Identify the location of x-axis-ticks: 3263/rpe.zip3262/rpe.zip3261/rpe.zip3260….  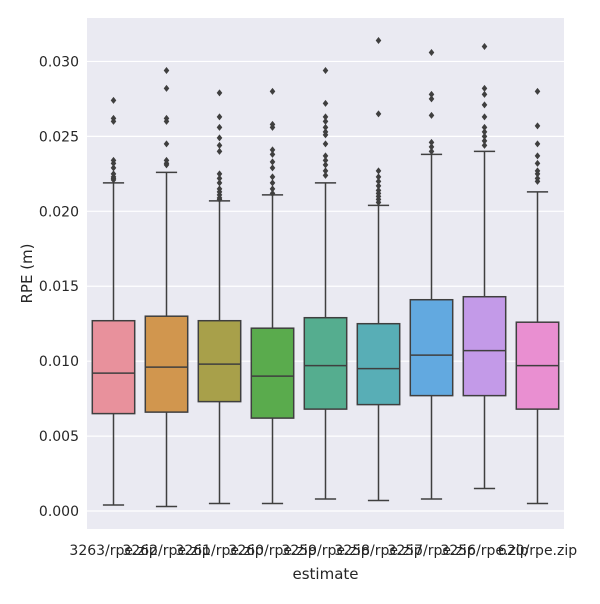
(323, 551).